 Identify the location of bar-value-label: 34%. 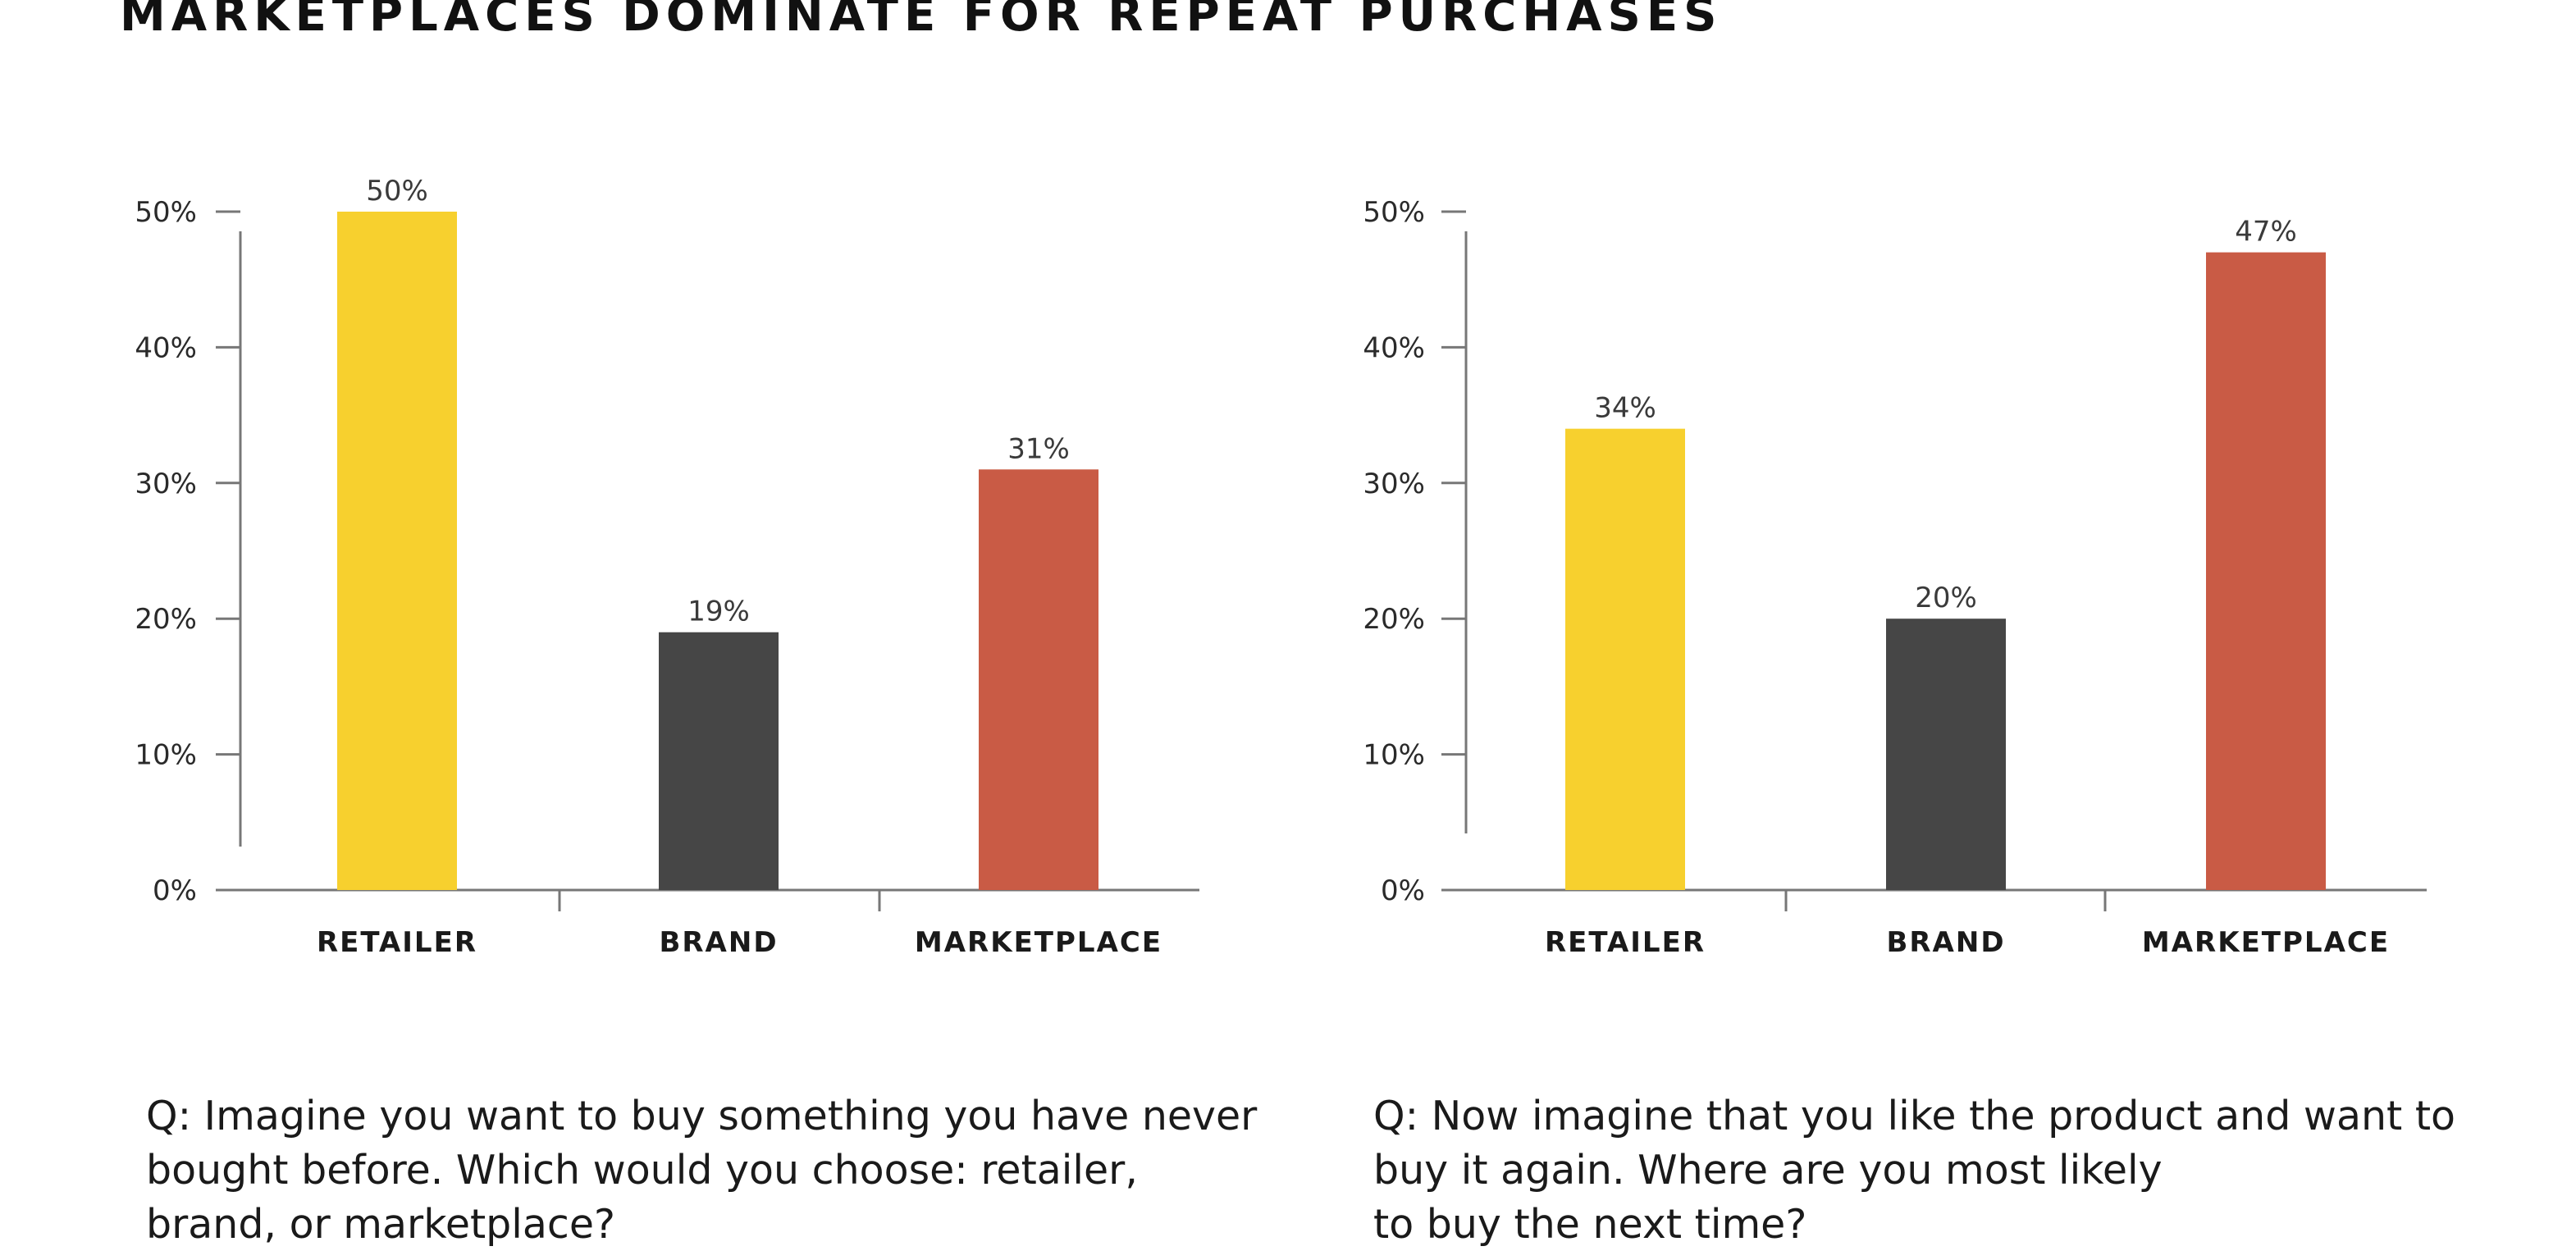
(1625, 409).